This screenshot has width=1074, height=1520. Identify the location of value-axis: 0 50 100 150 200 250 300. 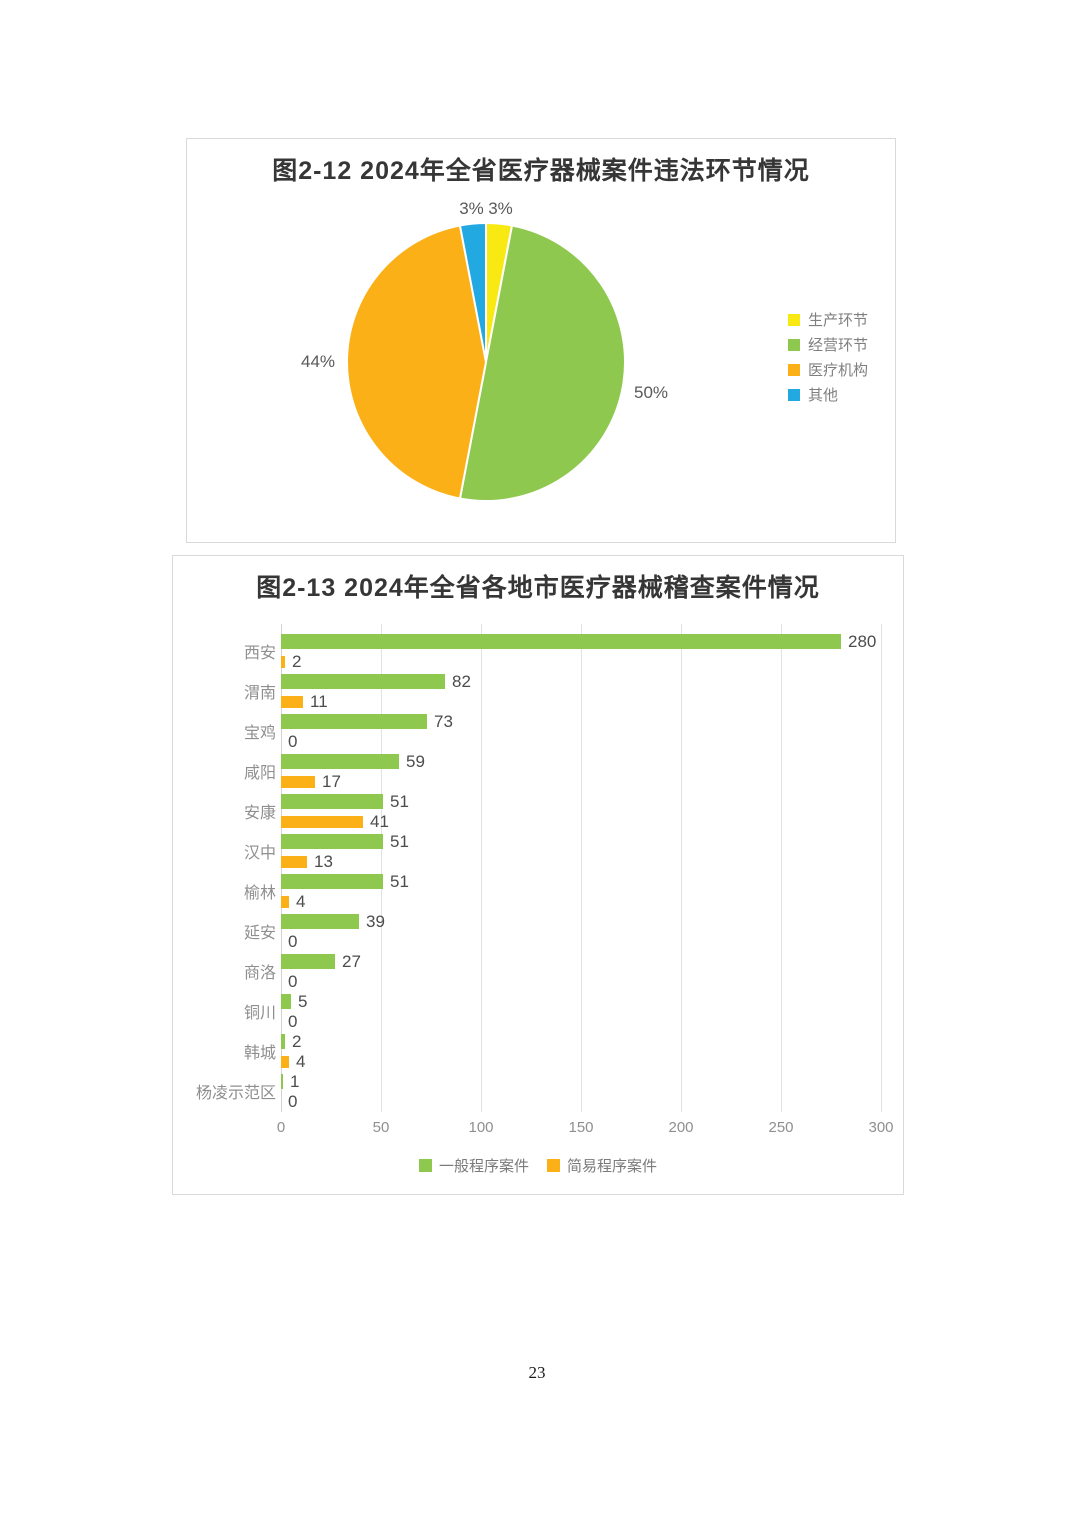
(585, 1129).